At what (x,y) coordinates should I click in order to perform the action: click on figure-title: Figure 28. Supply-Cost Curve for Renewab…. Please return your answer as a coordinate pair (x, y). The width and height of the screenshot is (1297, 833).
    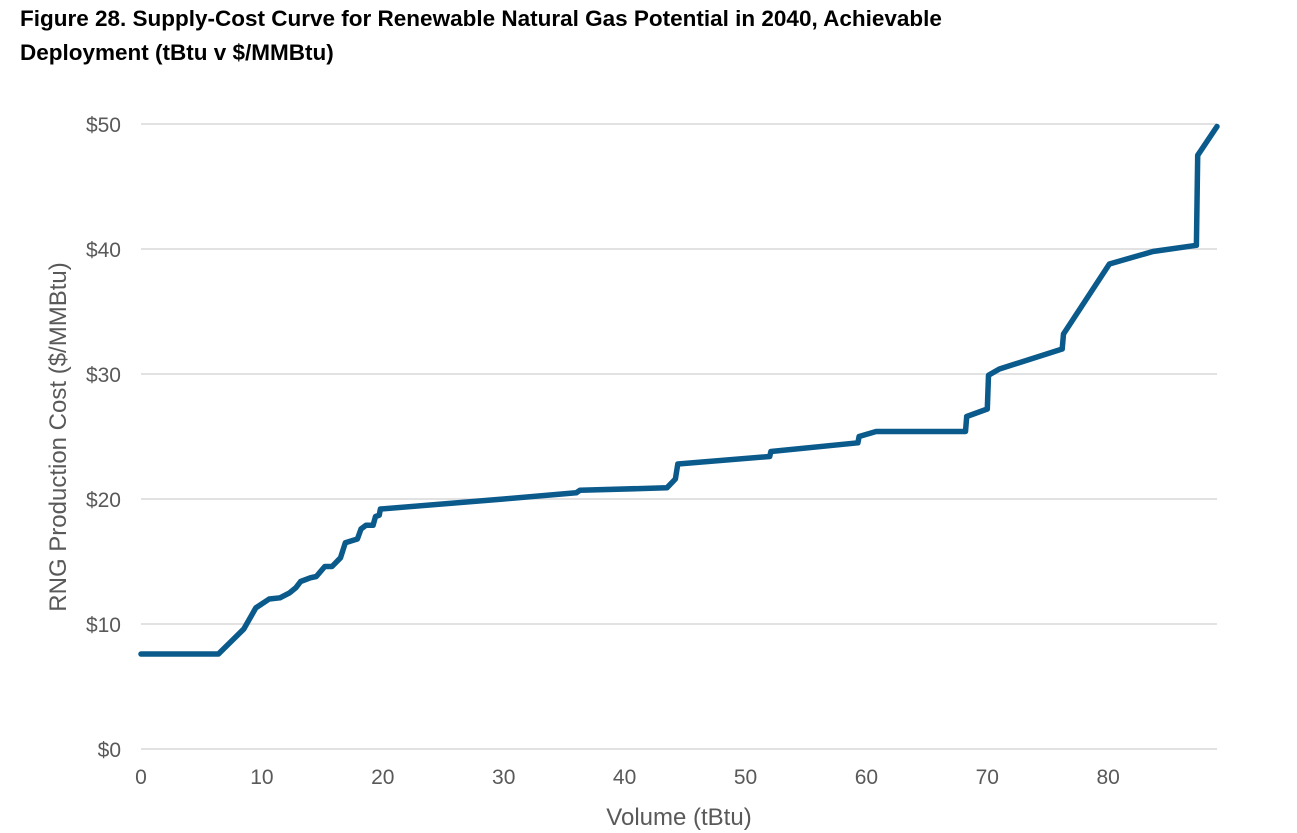
    Looking at the image, I should click on (640, 36).